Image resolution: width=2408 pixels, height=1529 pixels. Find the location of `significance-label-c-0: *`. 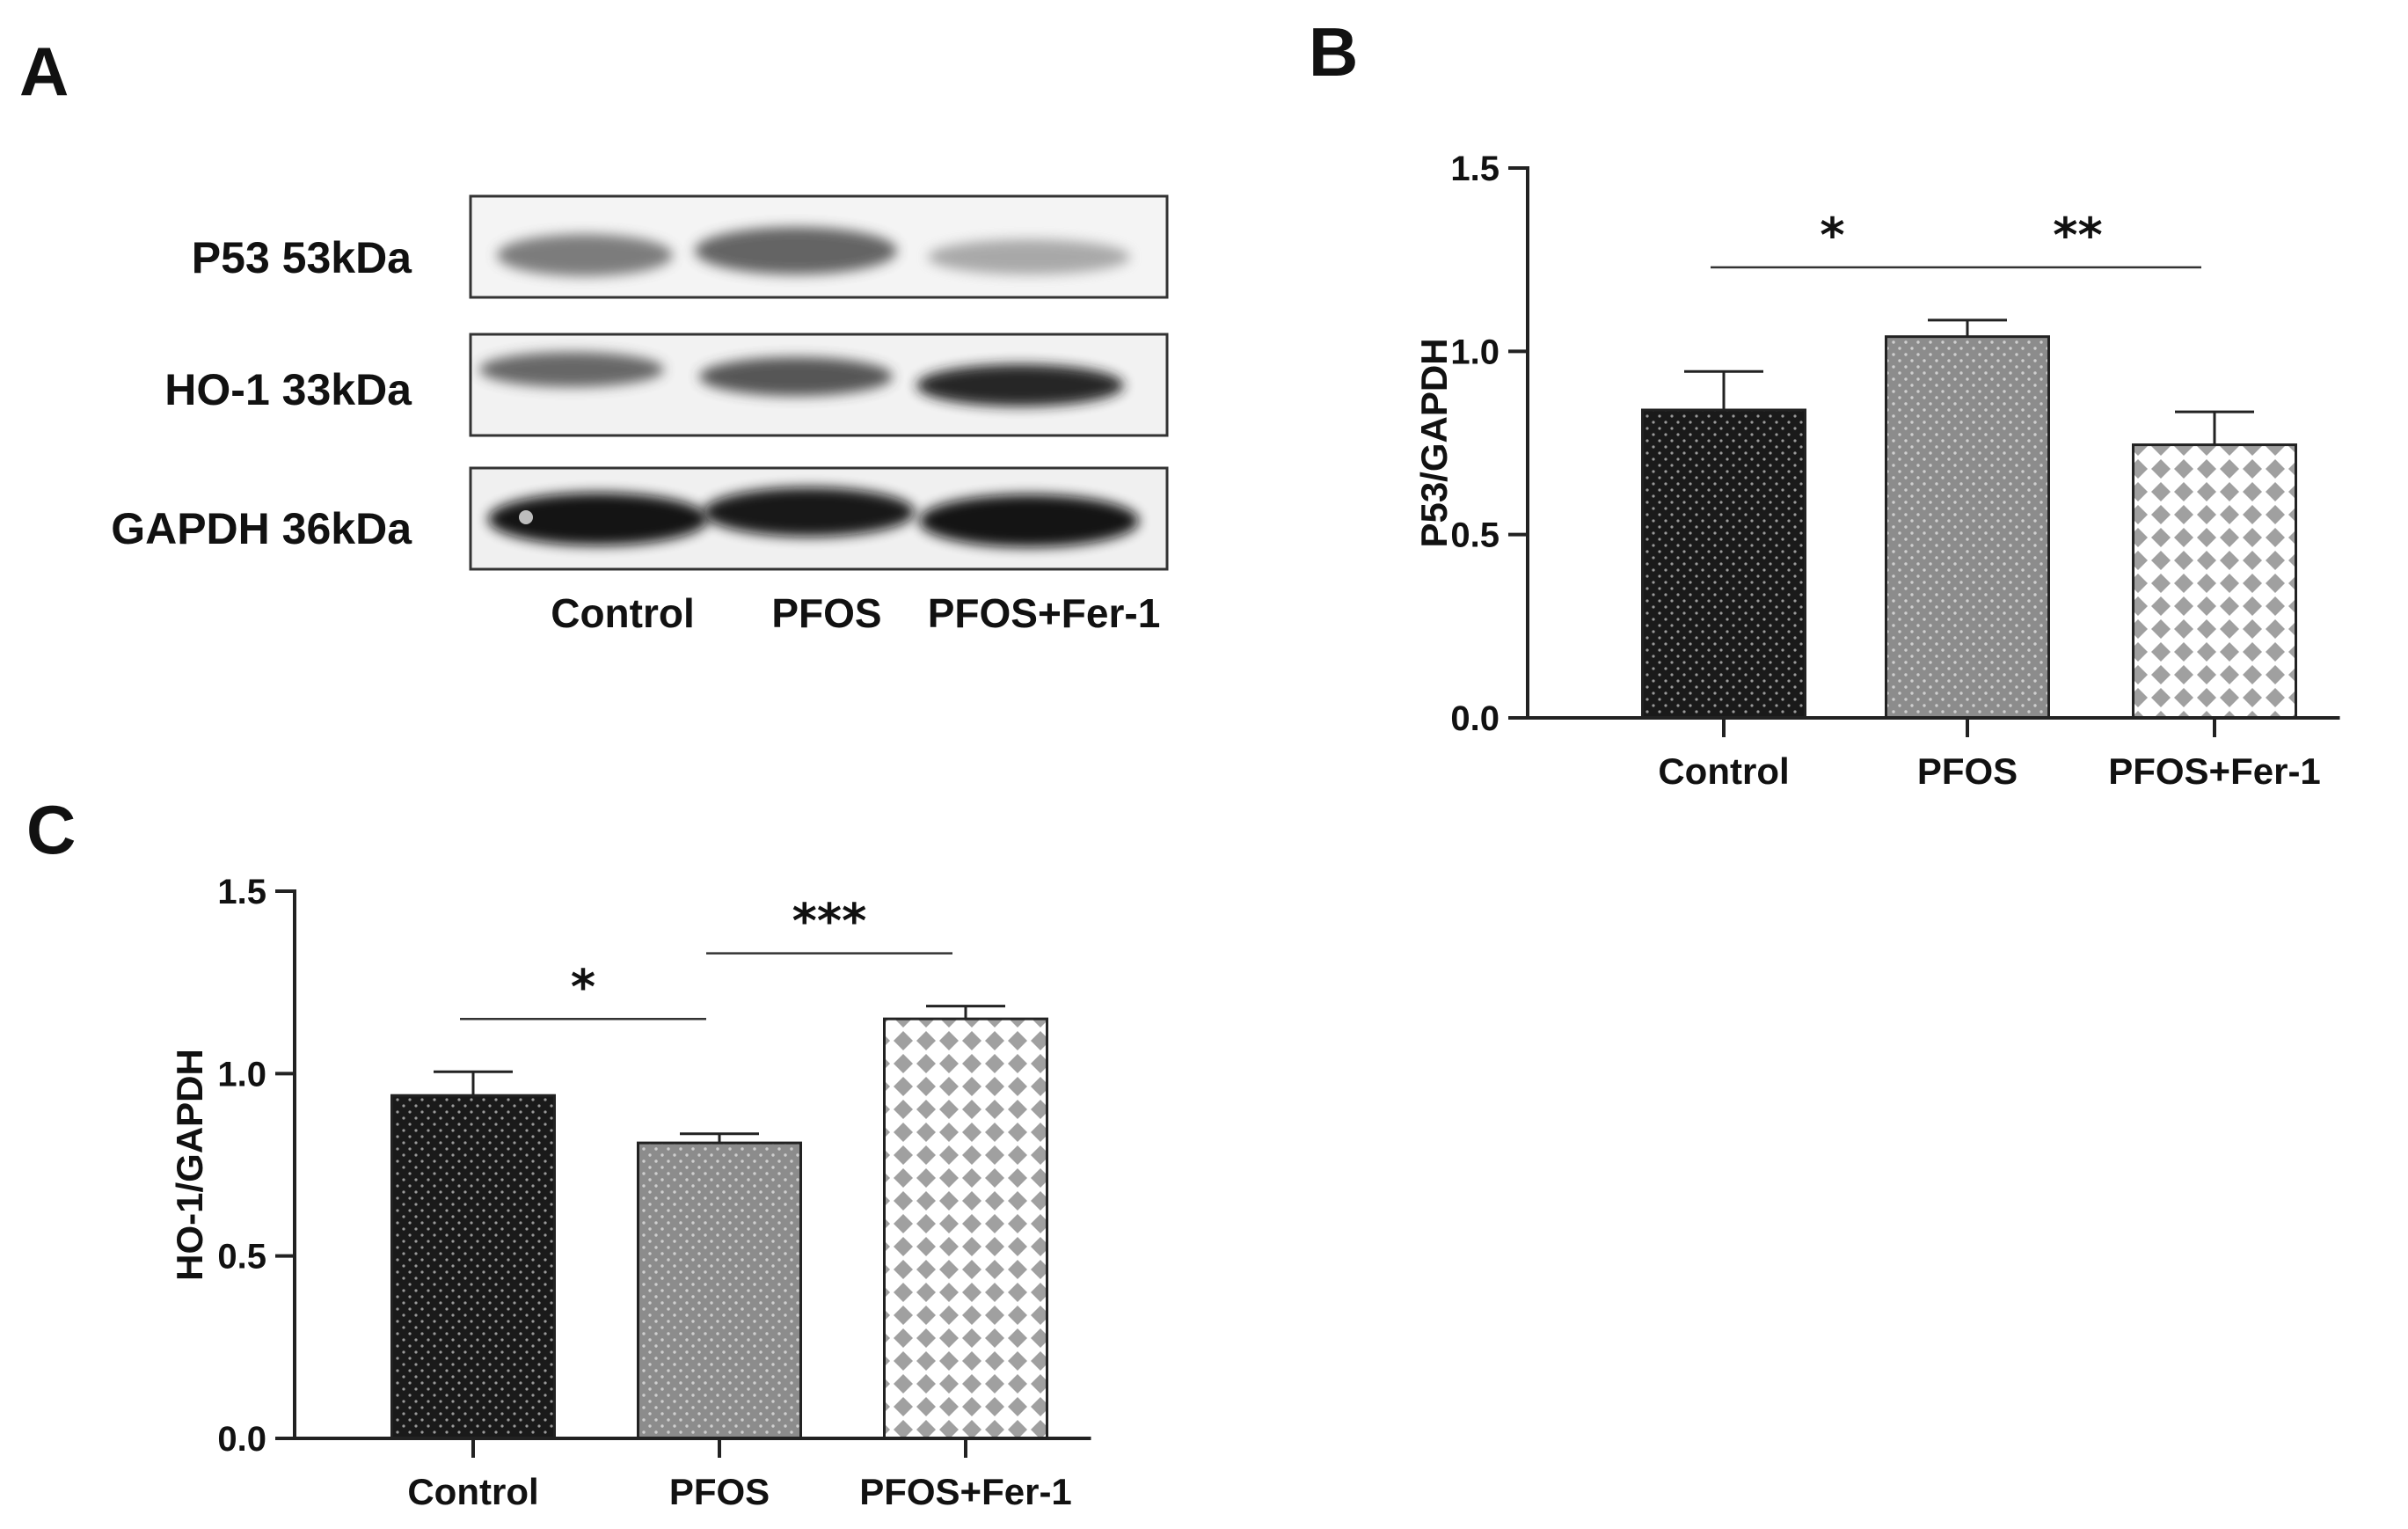

significance-label-c-0: * is located at coordinates (583, 986).